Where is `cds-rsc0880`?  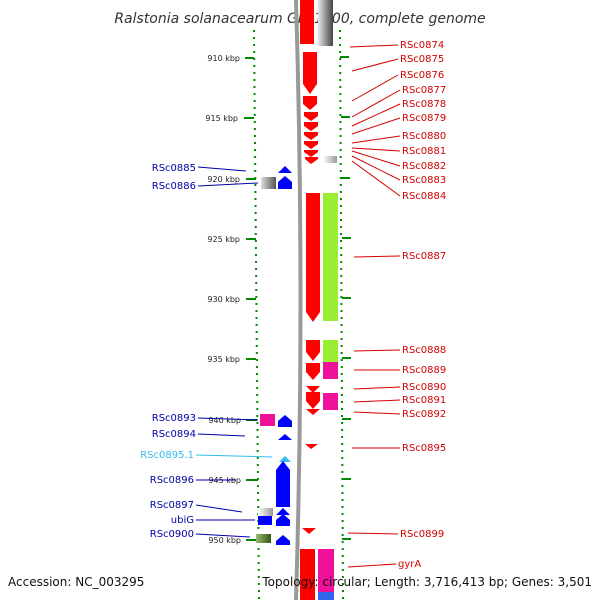 cds-rsc0880 is located at coordinates (311, 145).